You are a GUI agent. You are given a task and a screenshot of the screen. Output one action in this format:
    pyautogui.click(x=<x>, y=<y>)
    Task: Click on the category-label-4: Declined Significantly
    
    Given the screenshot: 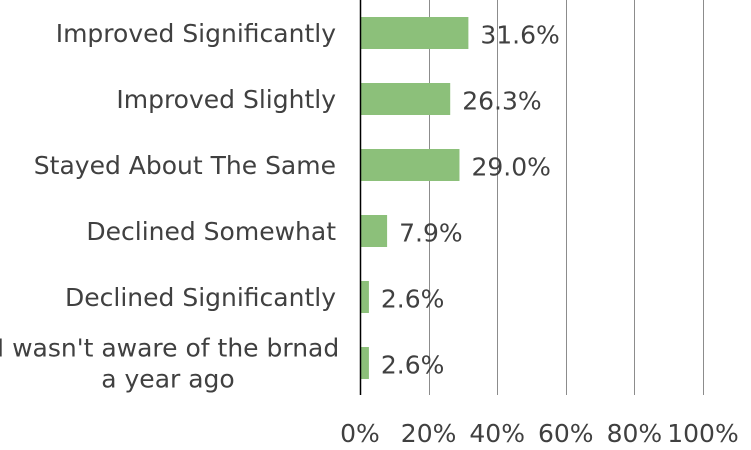 What is the action you would take?
    pyautogui.click(x=200, y=297)
    